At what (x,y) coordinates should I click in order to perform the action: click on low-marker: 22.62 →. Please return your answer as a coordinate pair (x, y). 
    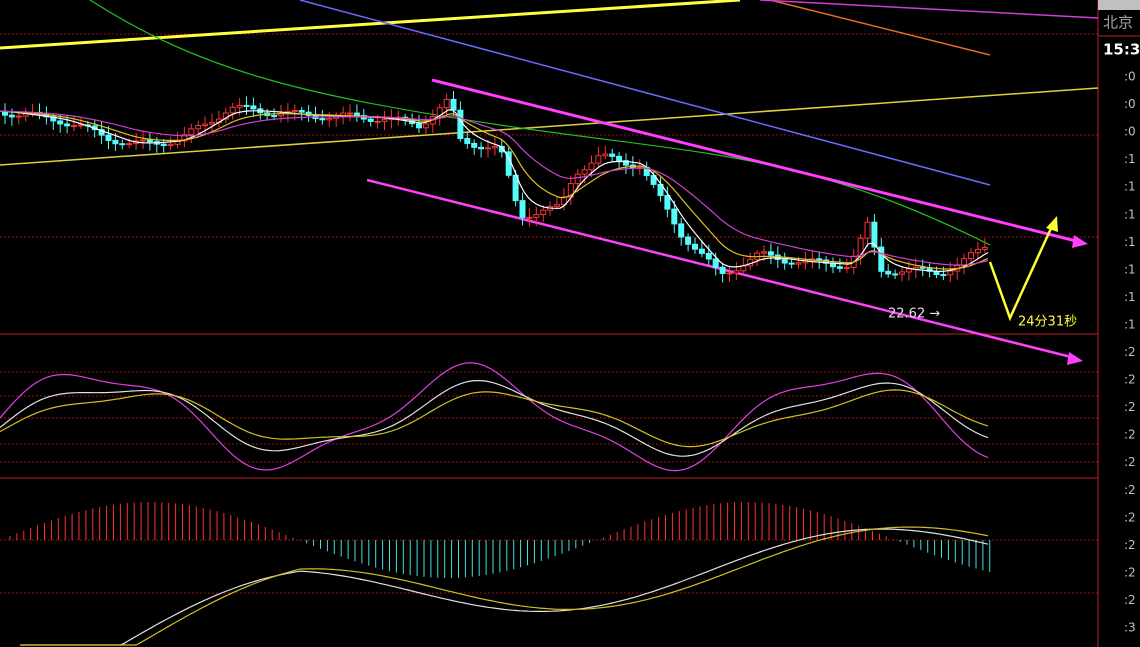
    Looking at the image, I should click on (914, 314).